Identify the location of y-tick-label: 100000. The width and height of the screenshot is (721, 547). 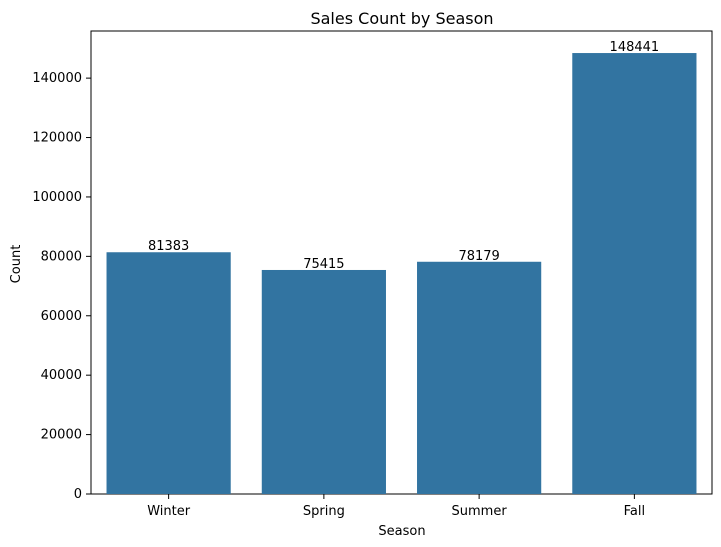
(57, 197).